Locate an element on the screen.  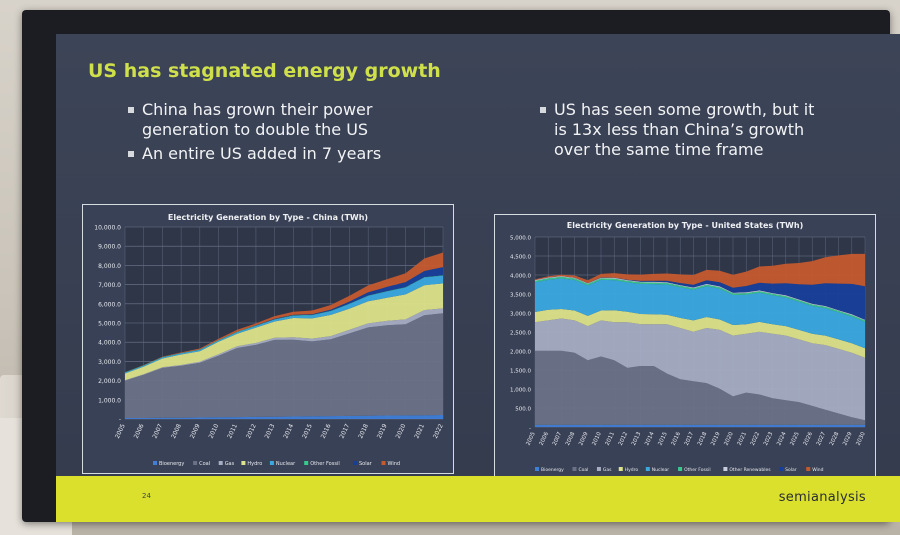
legend-label: Nuclear is located at coordinates (286, 464).